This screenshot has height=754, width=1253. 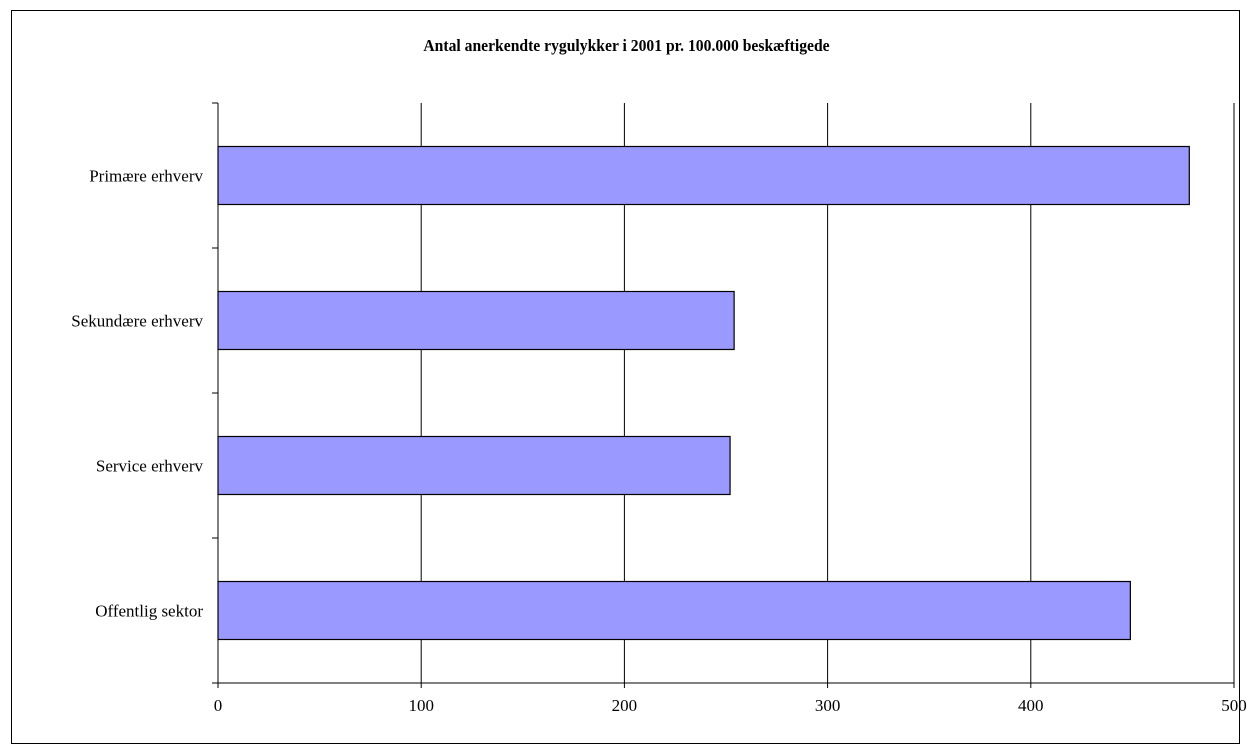 I want to click on x-tick-label: 400, so click(x=1031, y=705).